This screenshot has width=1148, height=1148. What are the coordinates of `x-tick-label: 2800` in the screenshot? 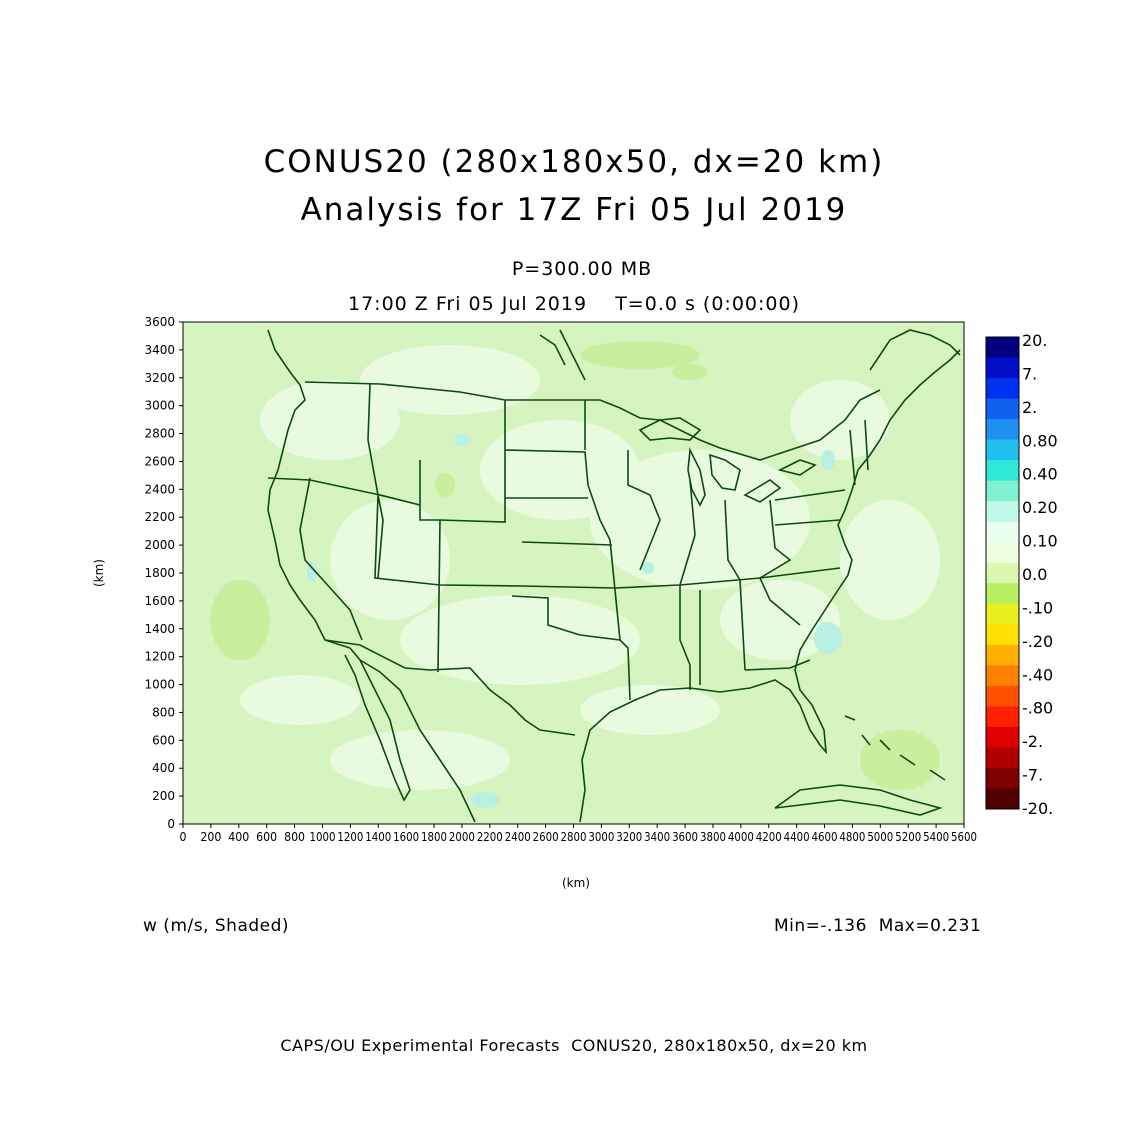 It's located at (574, 837).